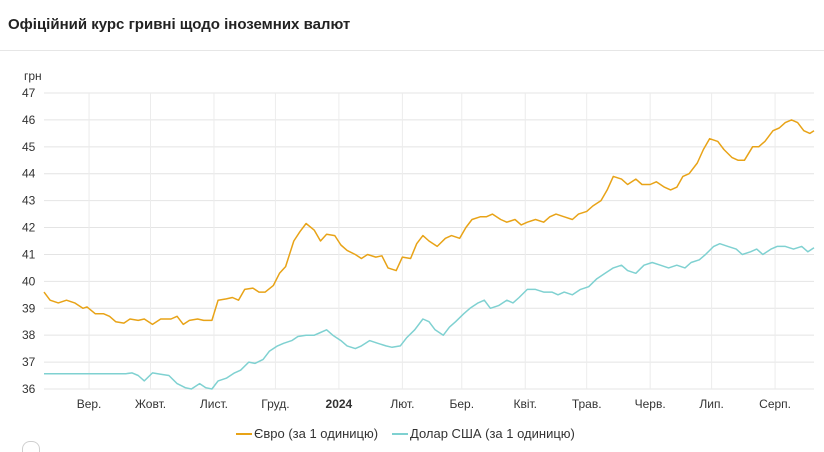 The image size is (824, 452). I want to click on legend-item-euro: Євро (за 1 одиницю), so click(307, 433).